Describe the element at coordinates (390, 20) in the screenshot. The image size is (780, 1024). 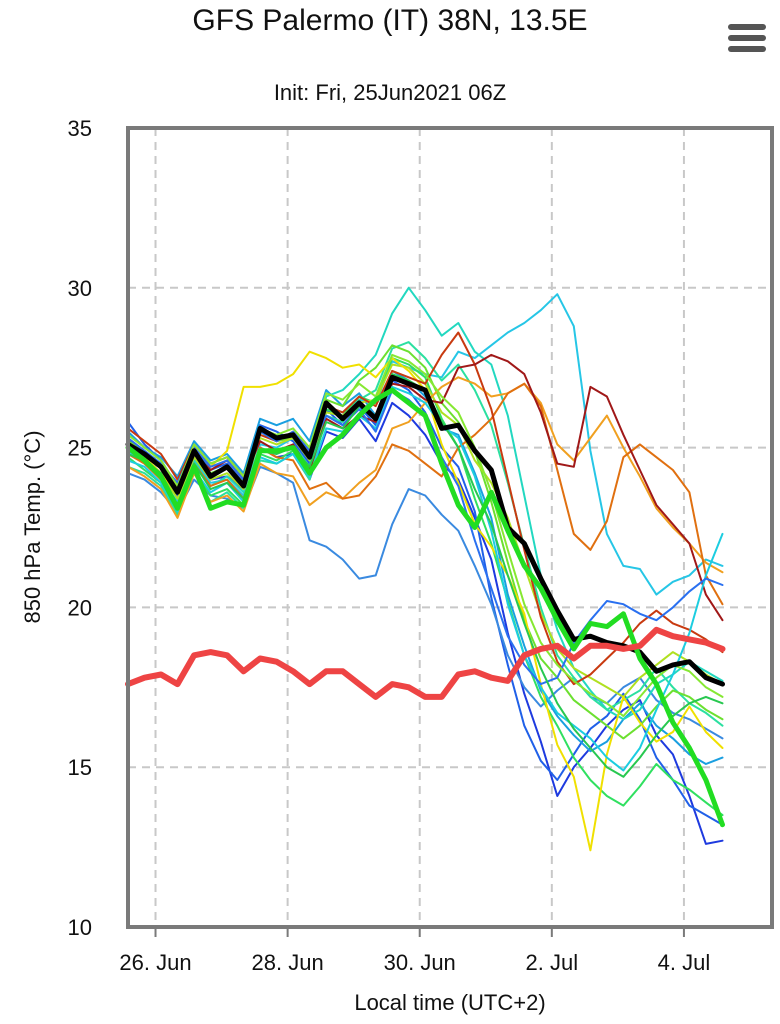
I see `chart-title: GFS Palermo (IT) 38N, 13.5E` at that location.